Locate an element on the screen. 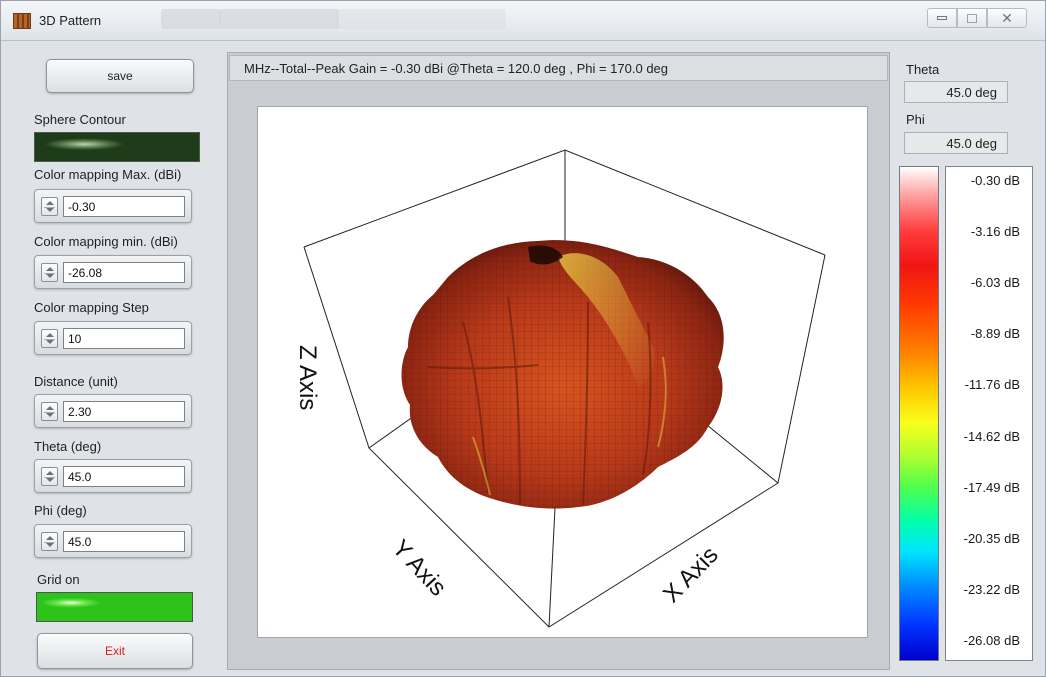  colorbar-label: -11.76 dB is located at coordinates (992, 385).